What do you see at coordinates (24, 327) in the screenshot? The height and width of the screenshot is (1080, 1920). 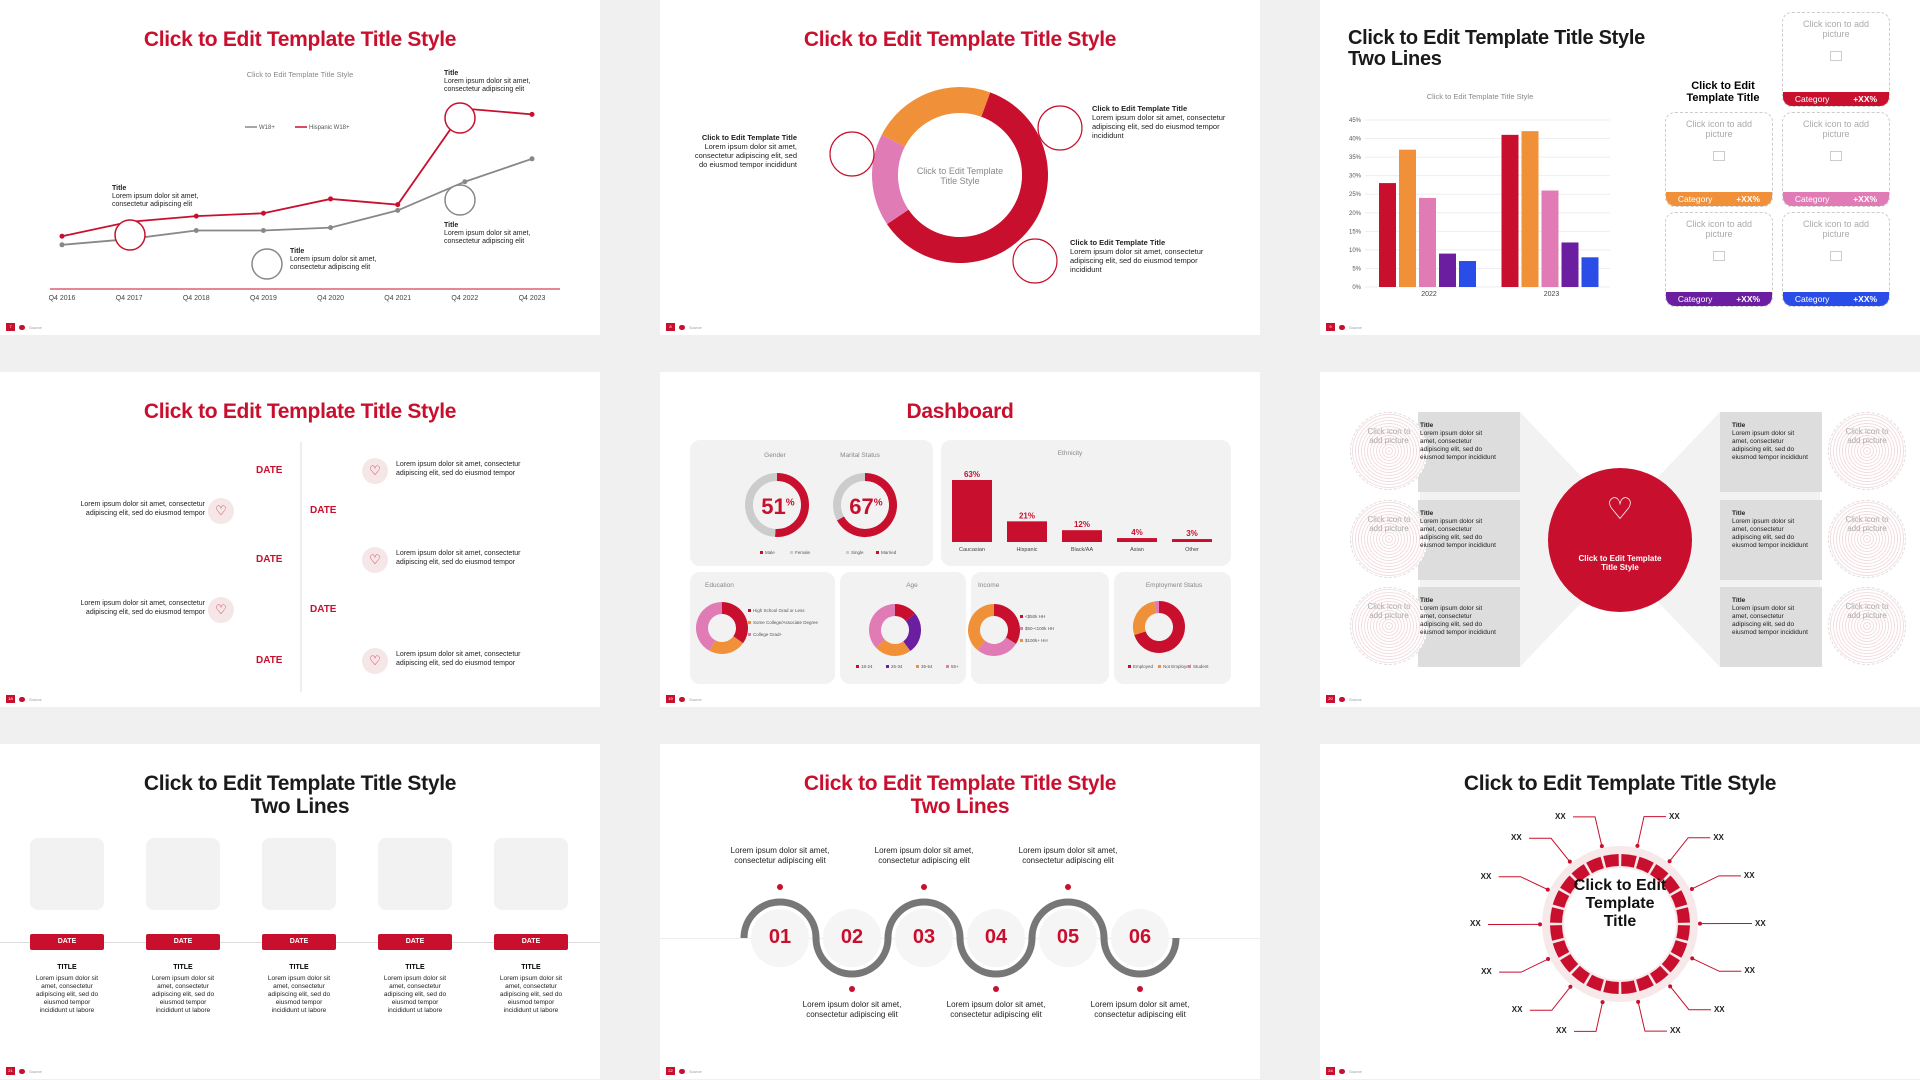 I see `slide-footer: 7 Source` at bounding box center [24, 327].